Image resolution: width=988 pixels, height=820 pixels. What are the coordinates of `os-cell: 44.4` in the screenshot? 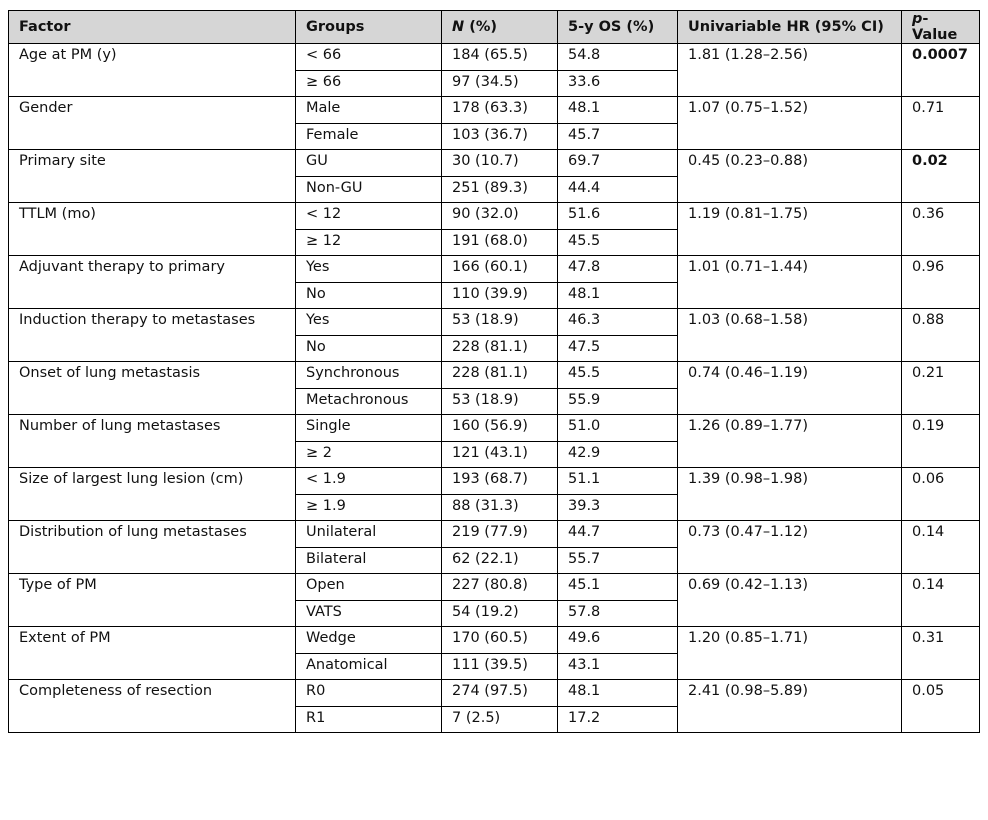 It's located at (617, 189).